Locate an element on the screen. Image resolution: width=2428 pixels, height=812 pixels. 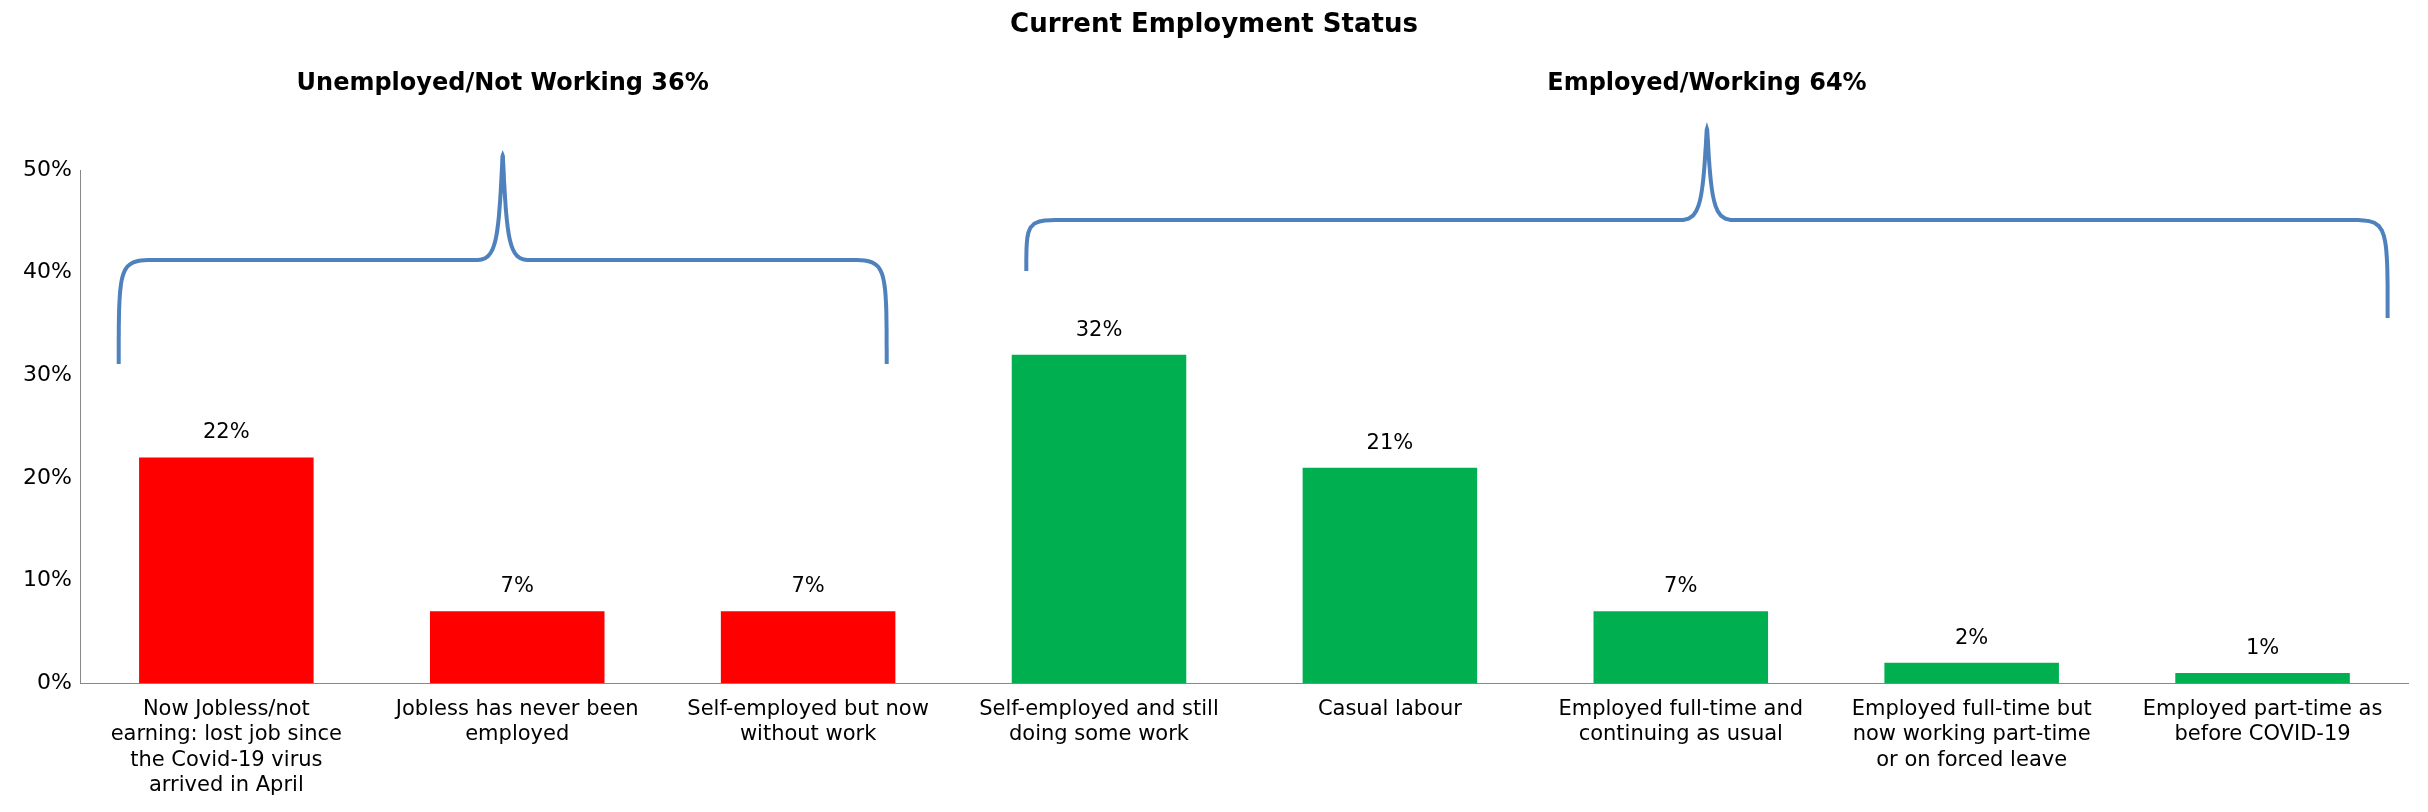
data-label: 22% is located at coordinates (226, 431).